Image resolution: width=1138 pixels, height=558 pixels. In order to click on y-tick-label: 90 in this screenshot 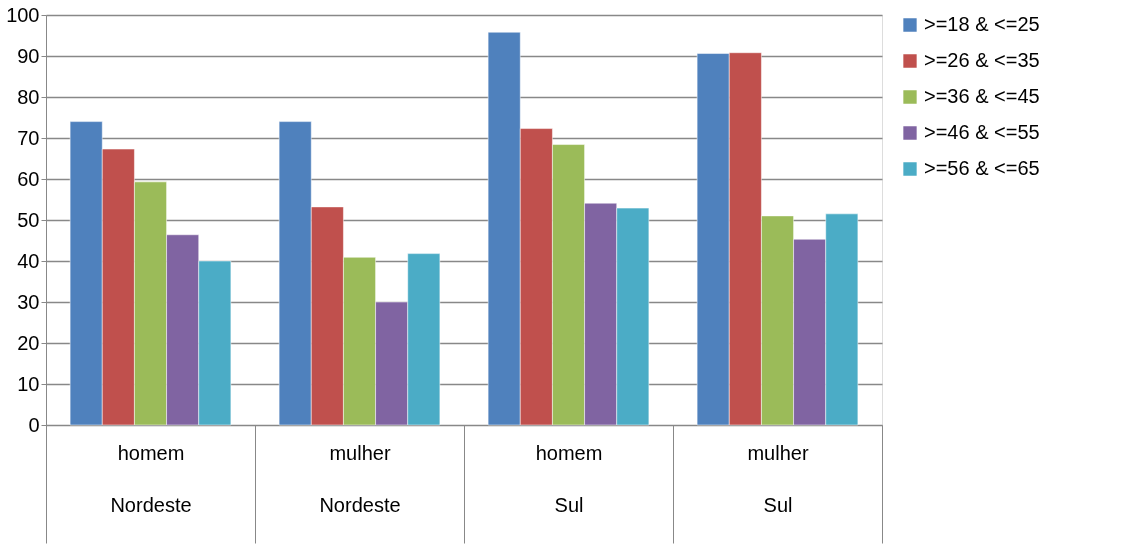, I will do `click(28, 55)`.